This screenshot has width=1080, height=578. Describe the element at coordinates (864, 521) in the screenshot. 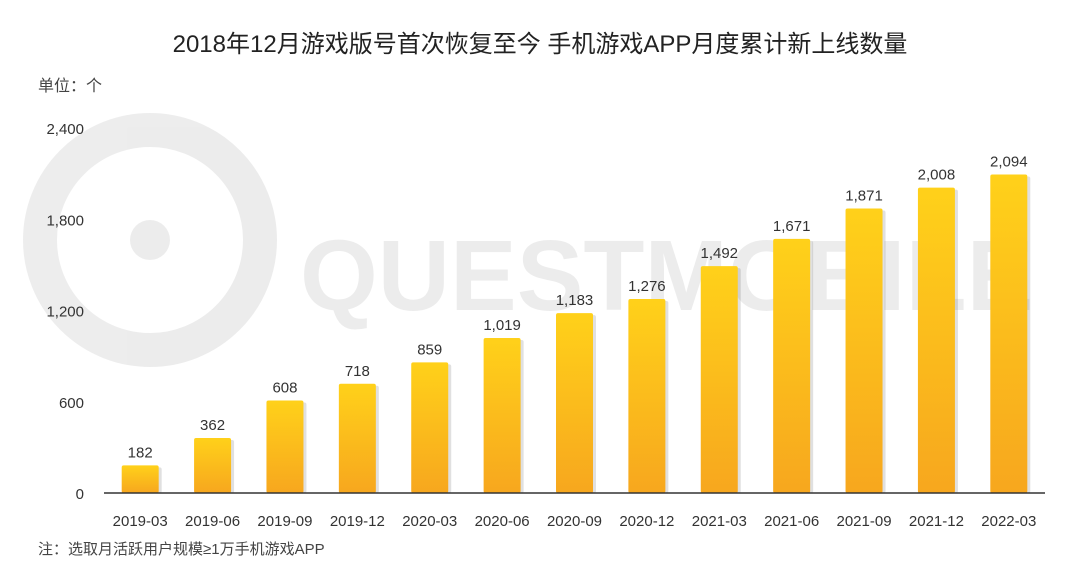

I see `x-tick-label: 2021-09` at that location.